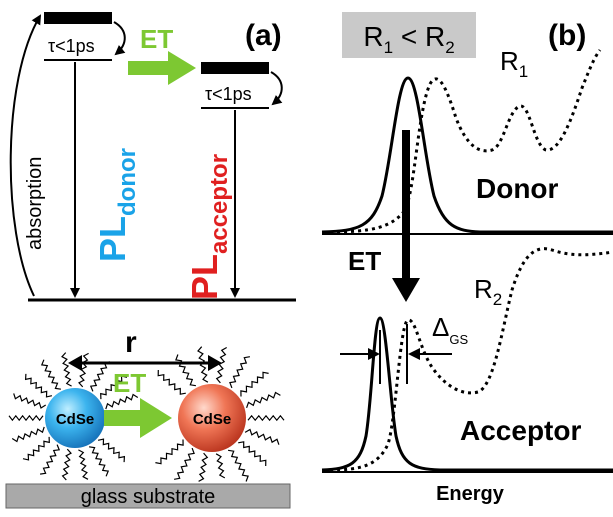 The height and width of the screenshot is (517, 613). I want to click on pl-acceptor-main: PL, so click(204, 277).